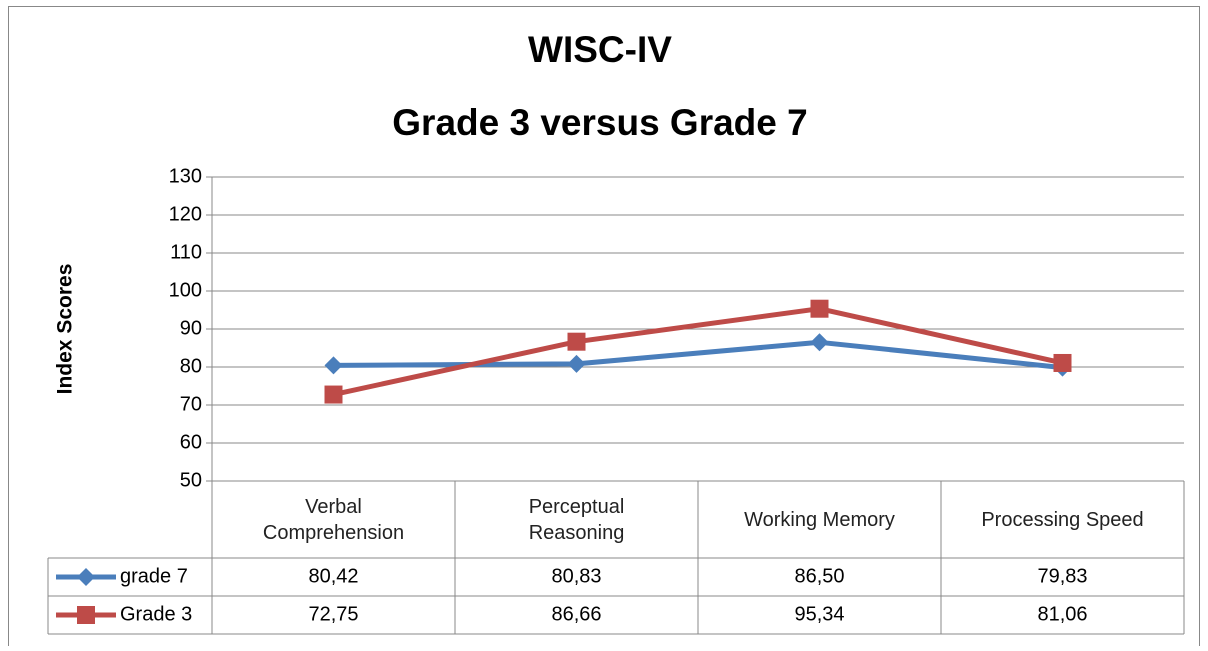  Describe the element at coordinates (191, 404) in the screenshot. I see `y-tick-label: 70` at that location.